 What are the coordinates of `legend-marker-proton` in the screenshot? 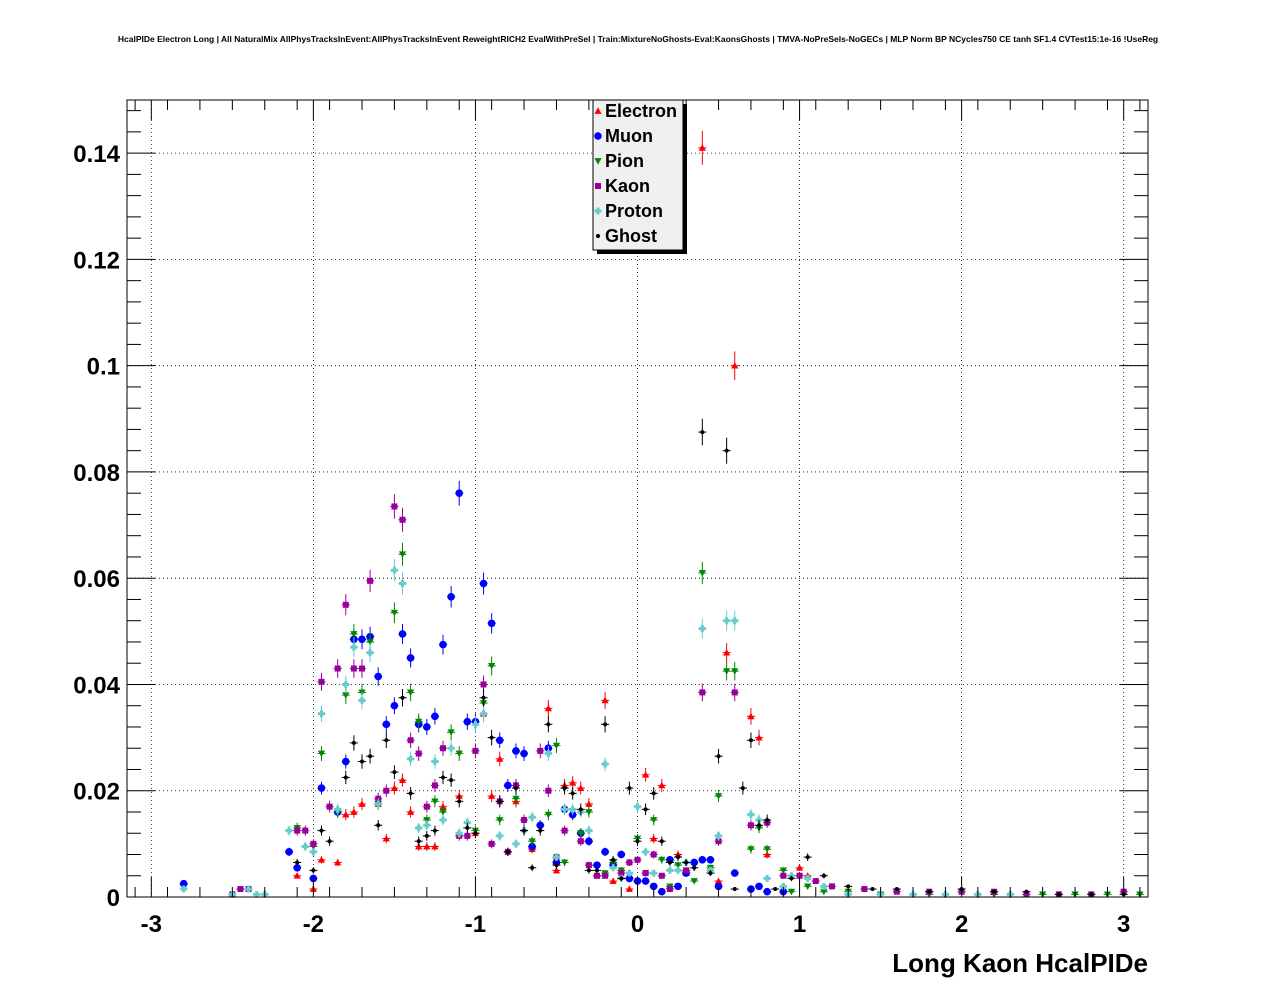 It's located at (598, 211).